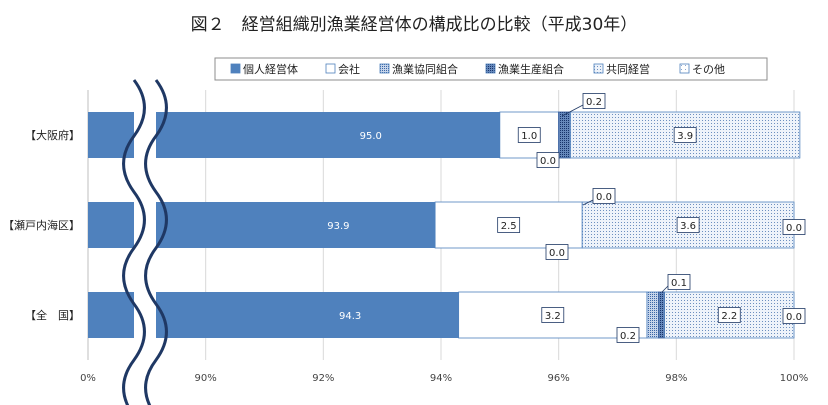 The image size is (828, 405). I want to click on x-tick-96pct: 96%, so click(559, 378).